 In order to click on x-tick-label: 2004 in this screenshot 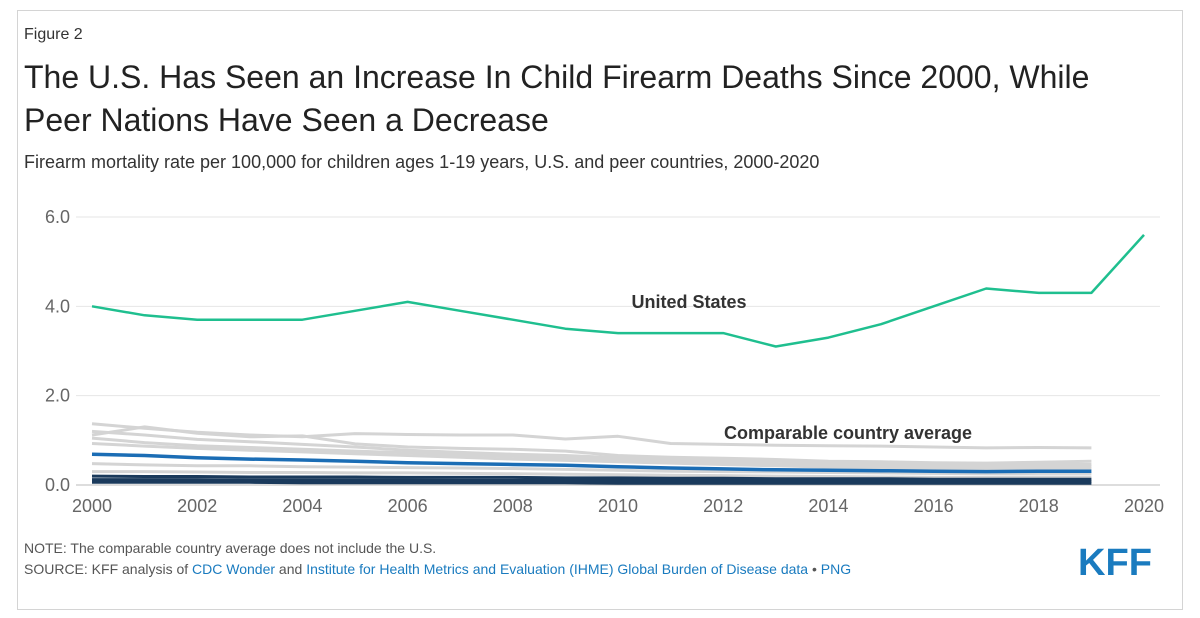, I will do `click(302, 506)`.